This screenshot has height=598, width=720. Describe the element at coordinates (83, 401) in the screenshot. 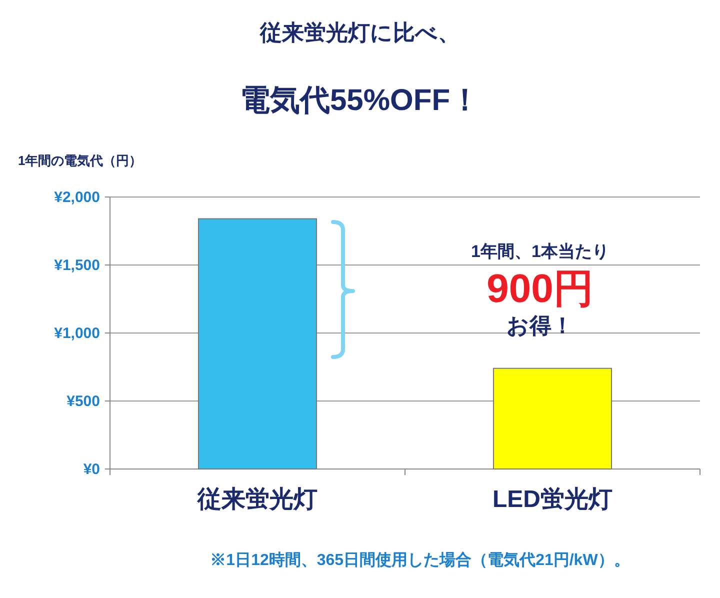

I see `y-tick-label: ¥500` at that location.